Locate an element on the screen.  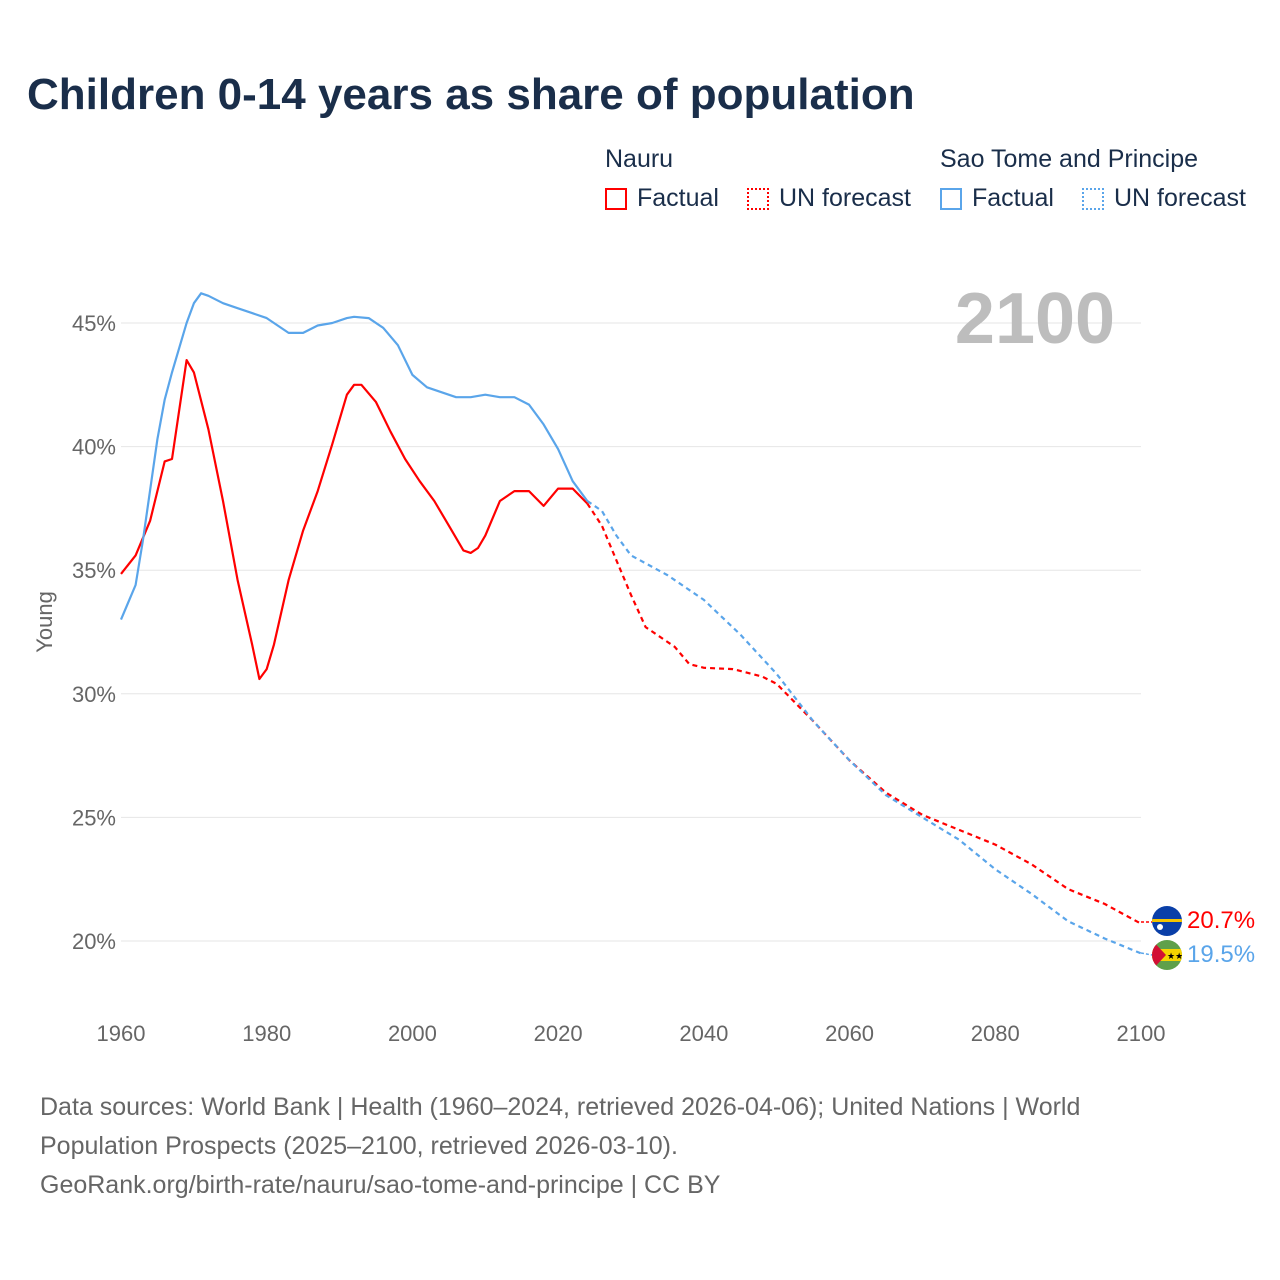
series-line-sao-tome-and-principe-factual is located at coordinates (354, 456).